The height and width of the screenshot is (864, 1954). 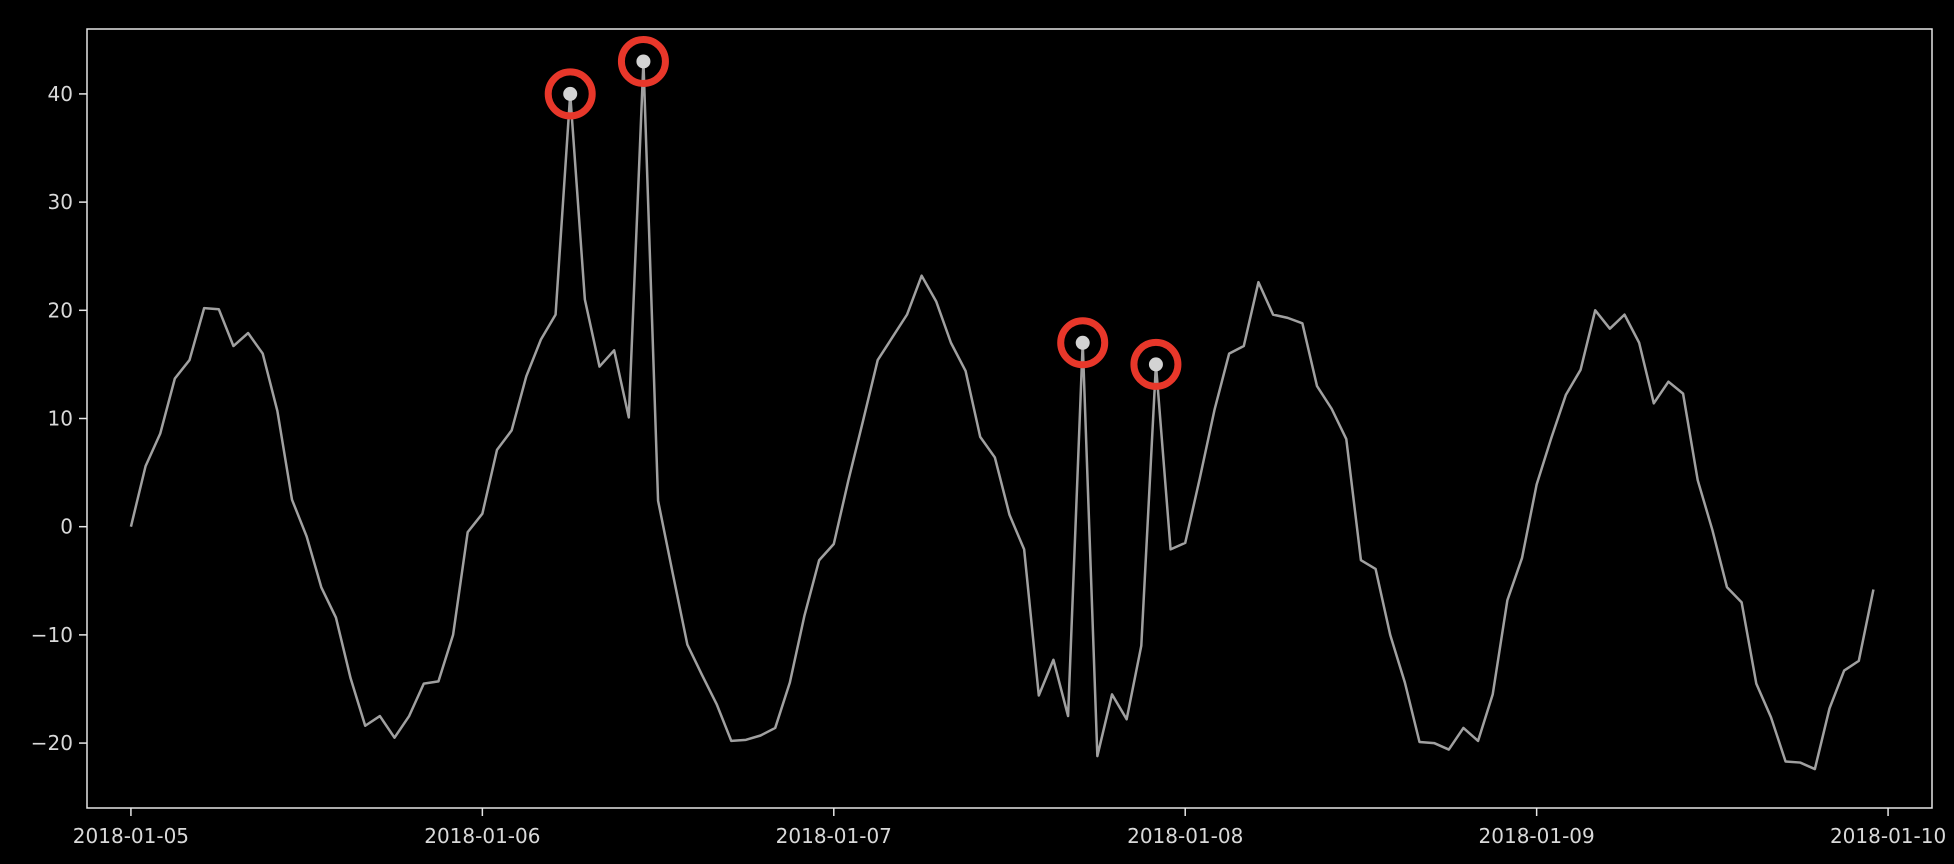 What do you see at coordinates (60, 310) in the screenshot?
I see `y-tick-label: 20` at bounding box center [60, 310].